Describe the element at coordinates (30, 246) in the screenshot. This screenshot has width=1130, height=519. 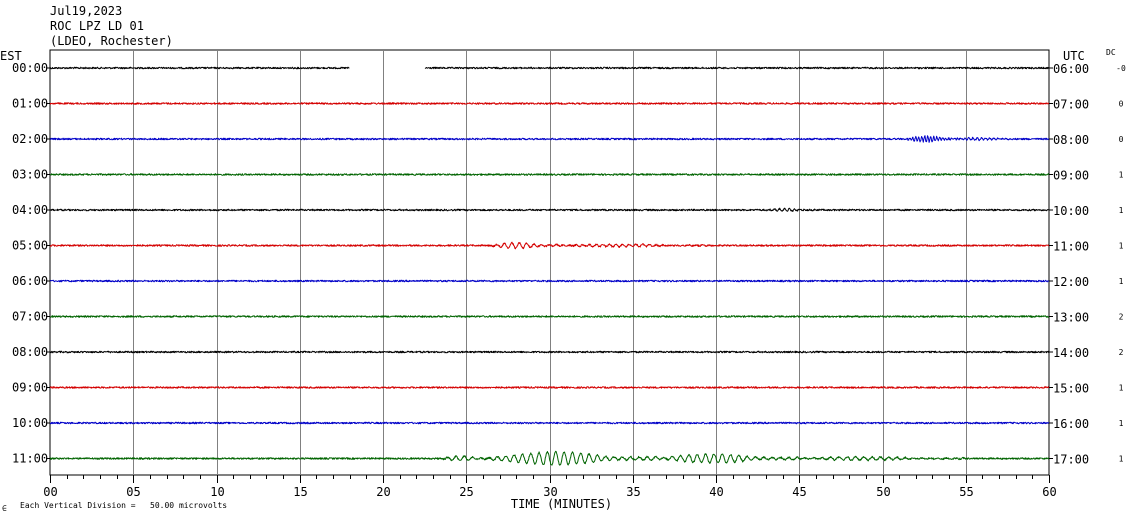
I see `est-row-label: 05:00` at that location.